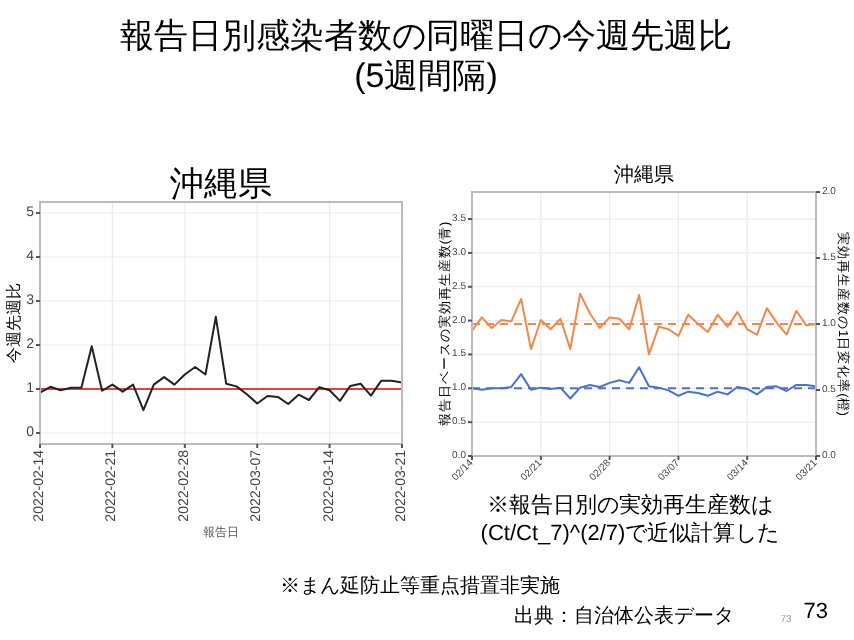 The image size is (854, 640). What do you see at coordinates (644, 175) in the screenshot?
I see `chart-title: 沖縄県` at bounding box center [644, 175].